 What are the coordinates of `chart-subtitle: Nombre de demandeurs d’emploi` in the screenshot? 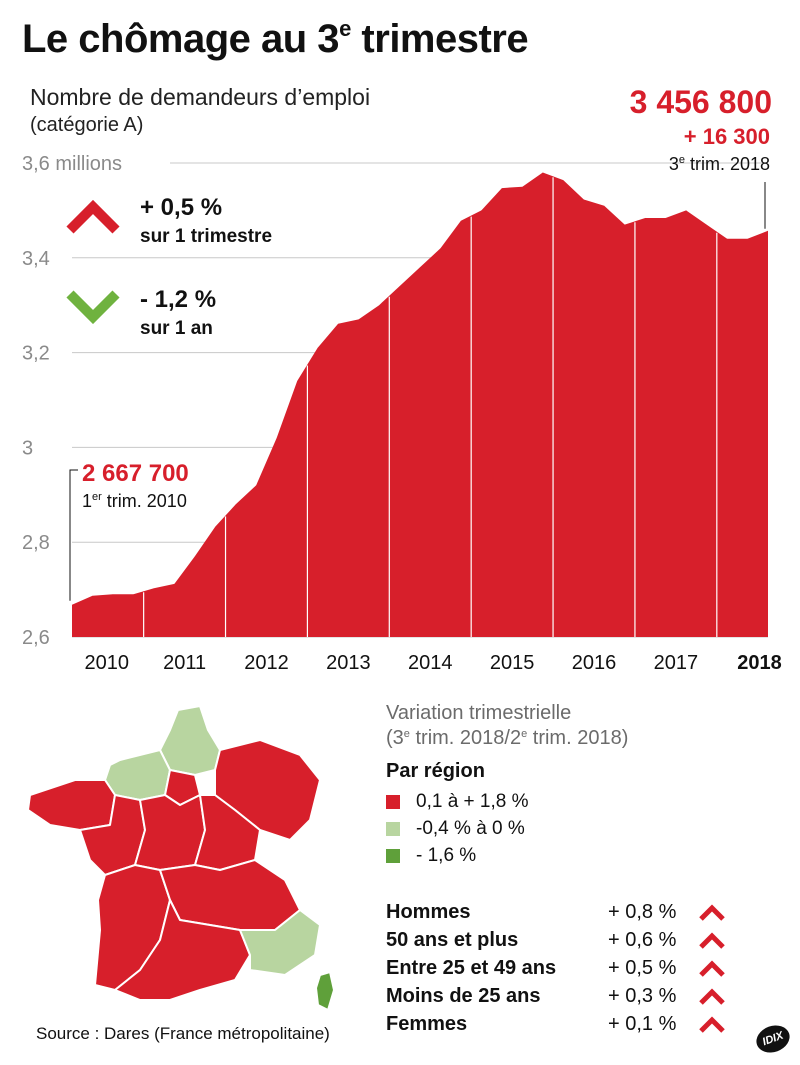 It's located at (200, 97).